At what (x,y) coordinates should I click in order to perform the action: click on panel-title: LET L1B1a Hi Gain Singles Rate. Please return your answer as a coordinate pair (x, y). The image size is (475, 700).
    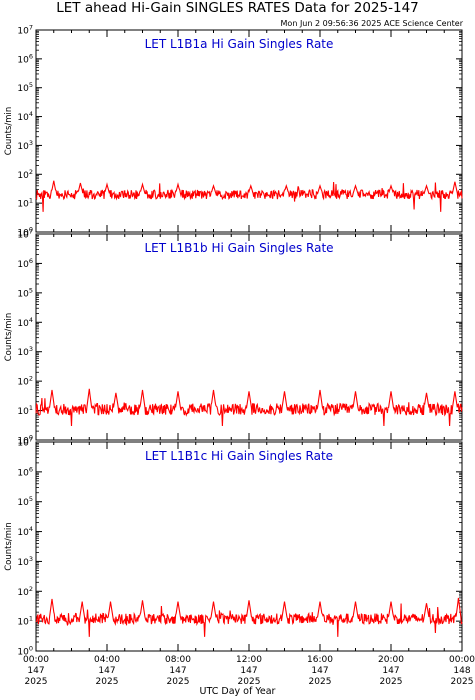
    Looking at the image, I should click on (239, 44).